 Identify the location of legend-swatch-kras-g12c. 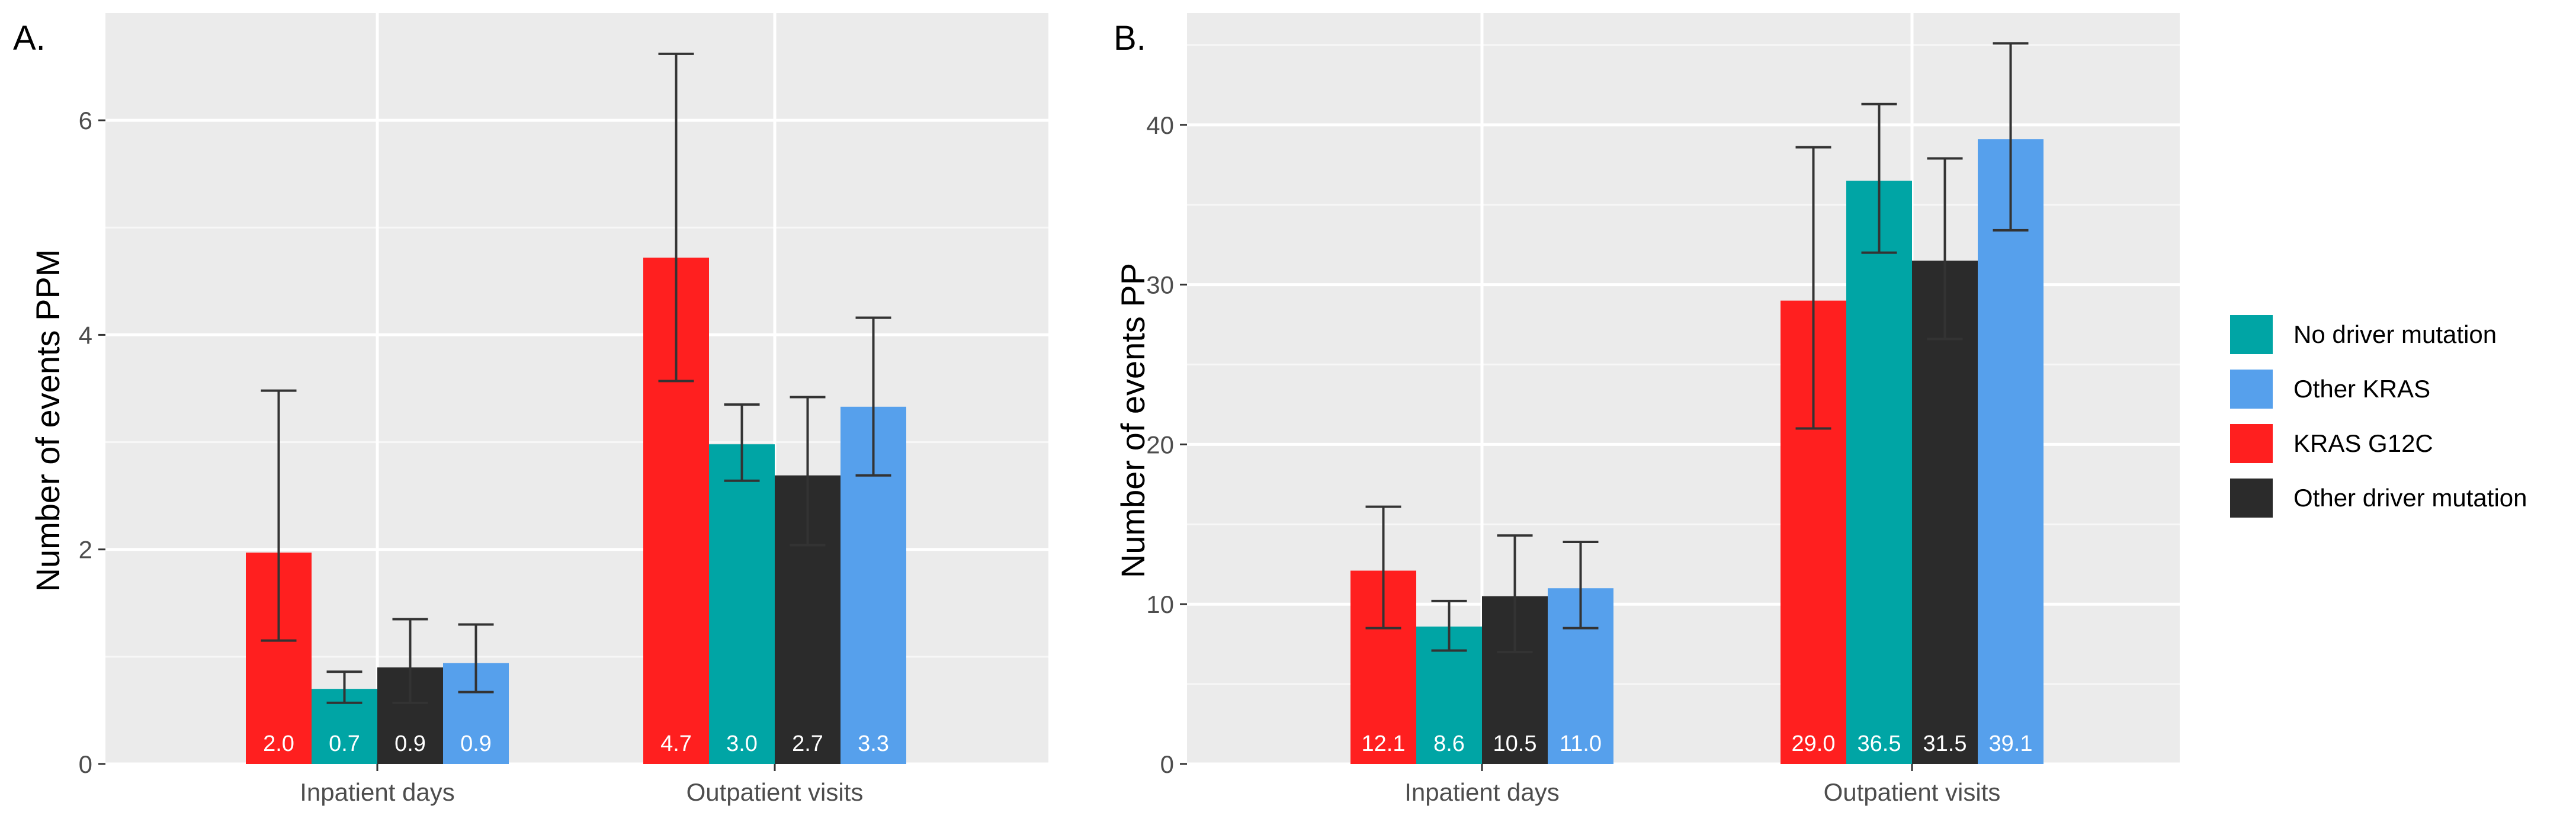
(2251, 443).